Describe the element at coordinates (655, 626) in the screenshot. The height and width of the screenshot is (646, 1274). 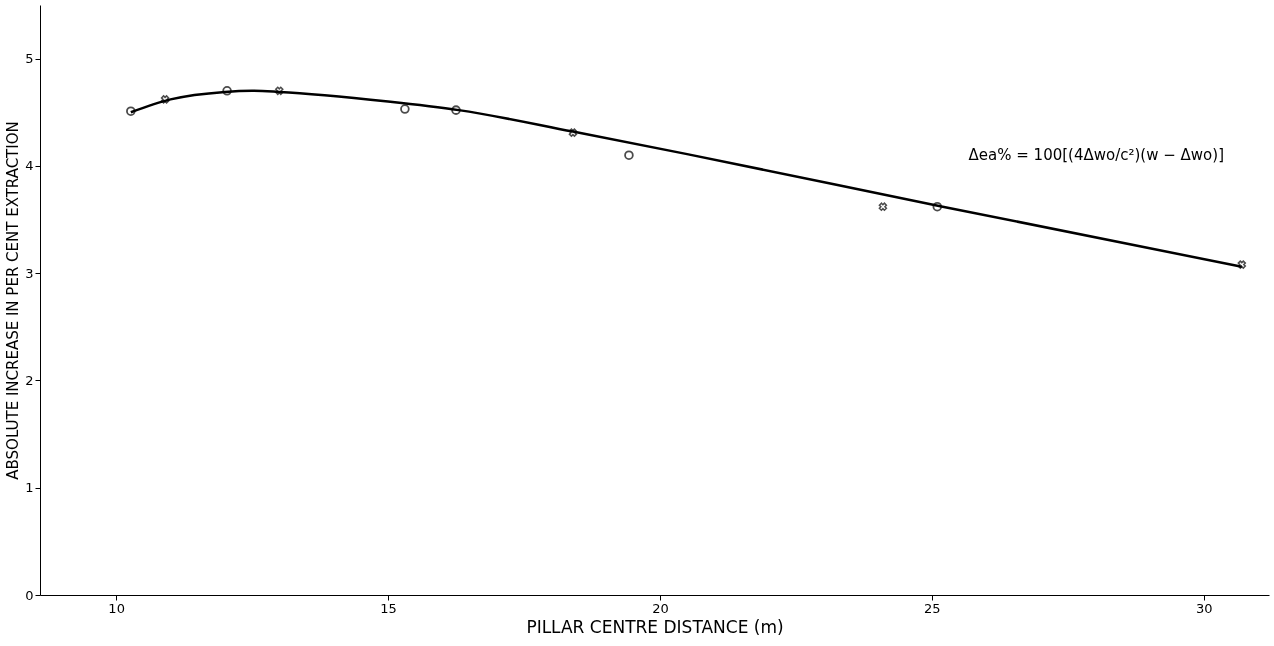
I see `x-axis-title: PILLAR CENTRE DISTANCE (m)` at that location.